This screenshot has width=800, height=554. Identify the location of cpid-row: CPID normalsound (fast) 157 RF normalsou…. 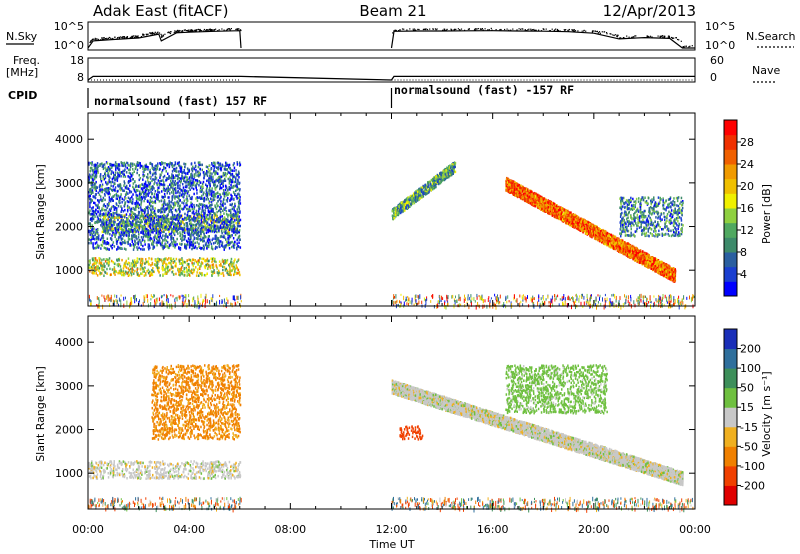
(291, 95).